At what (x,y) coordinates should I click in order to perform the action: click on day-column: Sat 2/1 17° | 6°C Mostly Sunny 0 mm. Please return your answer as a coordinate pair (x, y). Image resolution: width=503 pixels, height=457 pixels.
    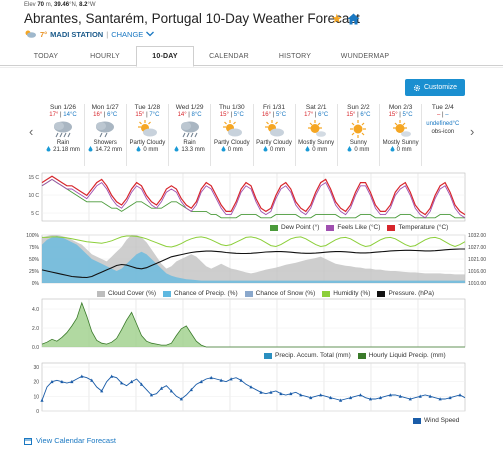
    Looking at the image, I should click on (316, 129).